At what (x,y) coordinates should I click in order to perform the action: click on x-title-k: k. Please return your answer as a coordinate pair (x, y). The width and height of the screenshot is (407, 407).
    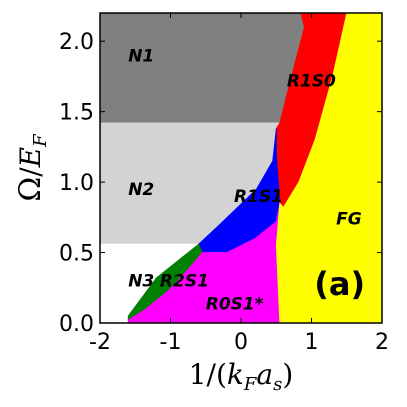
    Looking at the image, I should click on (235, 374).